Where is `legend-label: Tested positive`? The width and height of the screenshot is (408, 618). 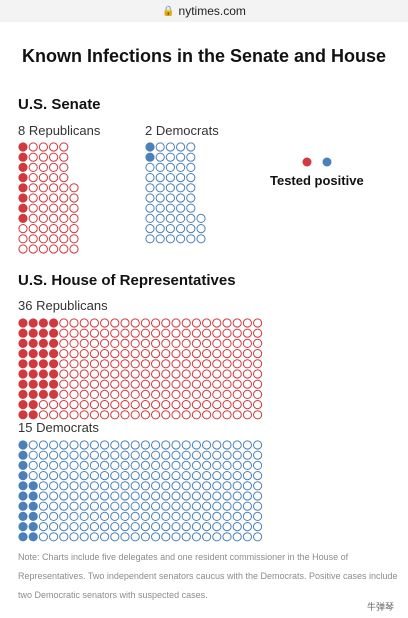 legend-label: Tested positive is located at coordinates (317, 180).